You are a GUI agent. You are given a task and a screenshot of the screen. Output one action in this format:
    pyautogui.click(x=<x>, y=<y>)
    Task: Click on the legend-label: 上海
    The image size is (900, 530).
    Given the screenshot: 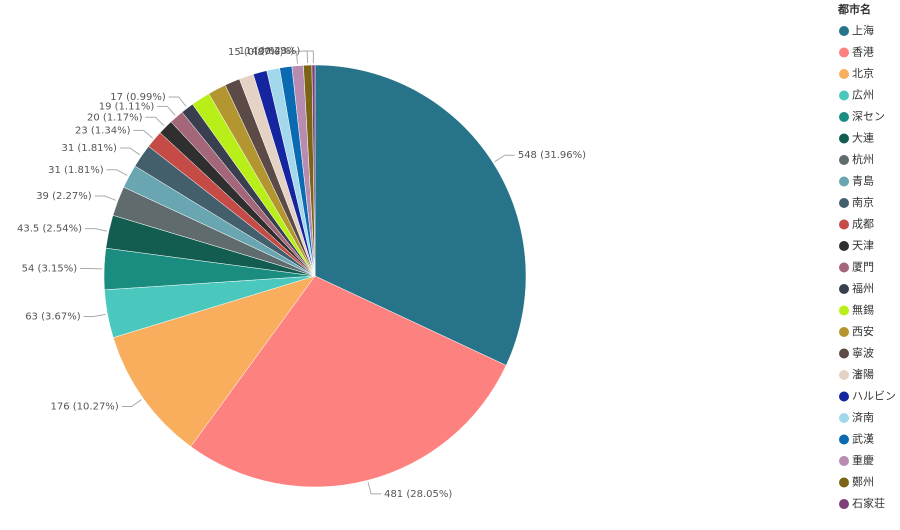 What is the action you would take?
    pyautogui.click(x=863, y=30)
    